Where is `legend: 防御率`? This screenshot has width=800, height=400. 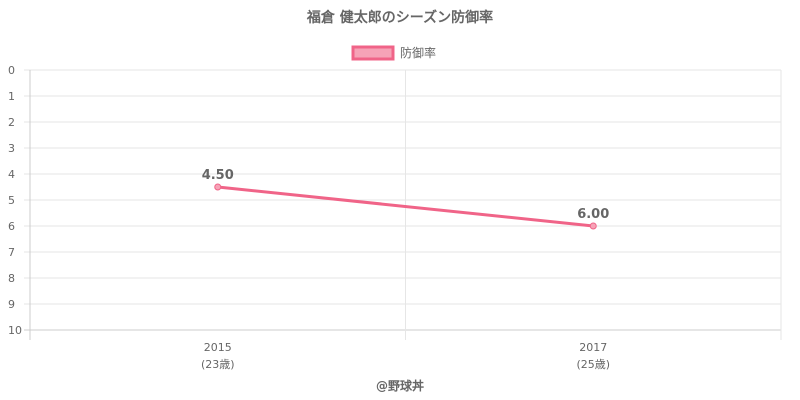
legend: 防御率 is located at coordinates (393, 53).